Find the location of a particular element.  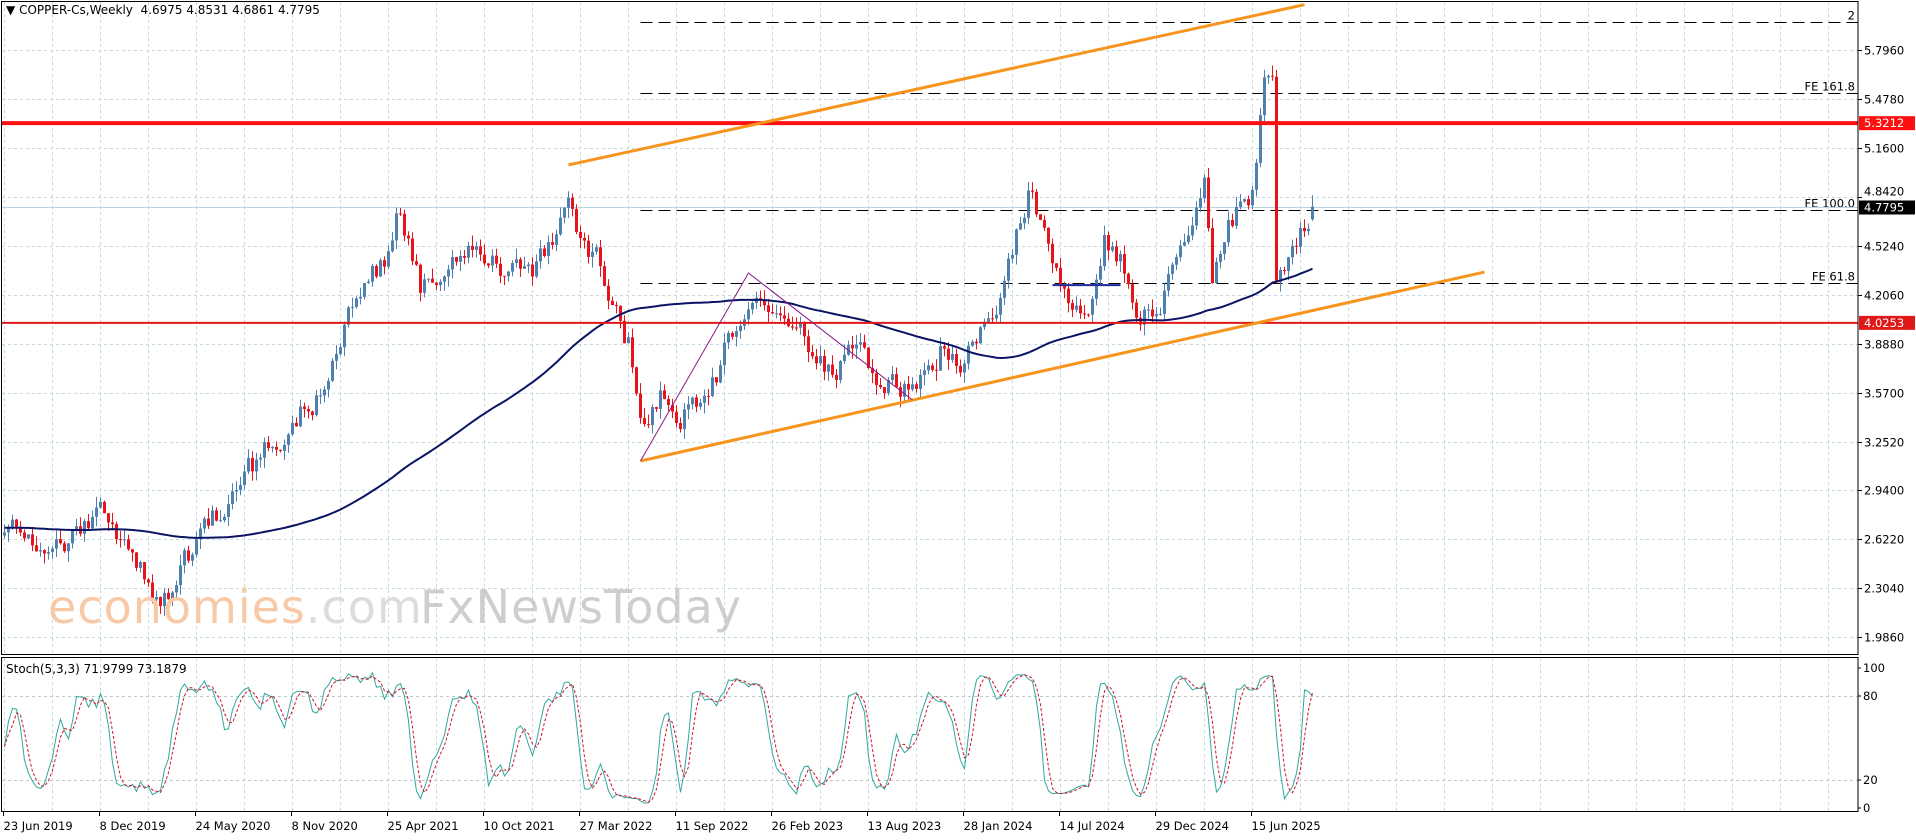

watermark-suffix: .com is located at coordinates (364, 607).